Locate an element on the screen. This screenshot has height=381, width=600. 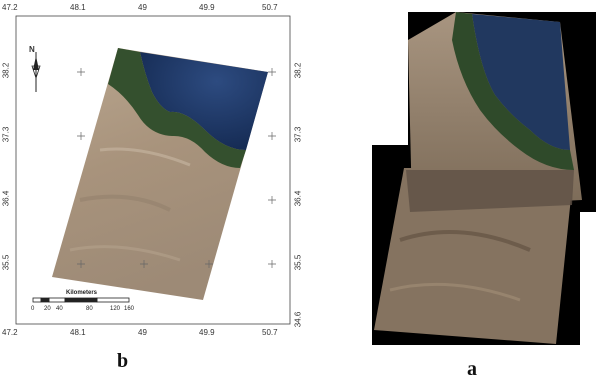
scale-bar is located at coordinates (81, 300).